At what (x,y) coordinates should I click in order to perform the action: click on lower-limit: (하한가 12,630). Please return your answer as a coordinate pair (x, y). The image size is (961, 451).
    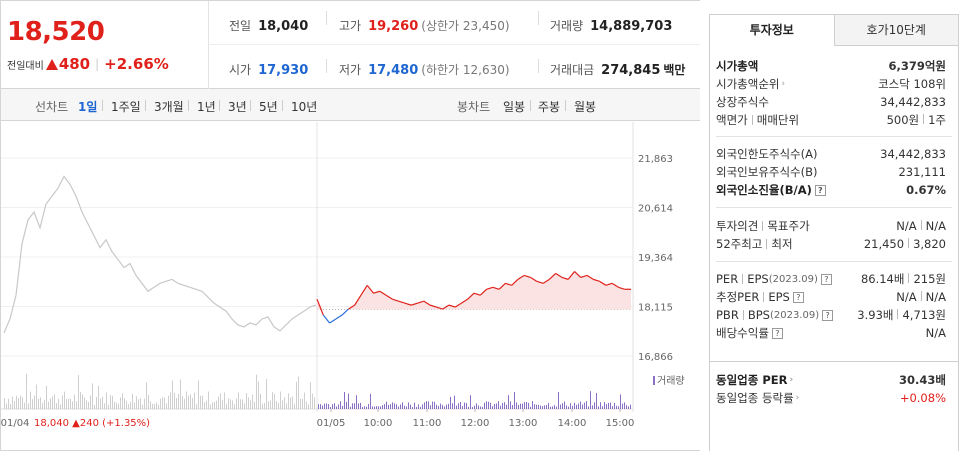
    Looking at the image, I should click on (465, 70).